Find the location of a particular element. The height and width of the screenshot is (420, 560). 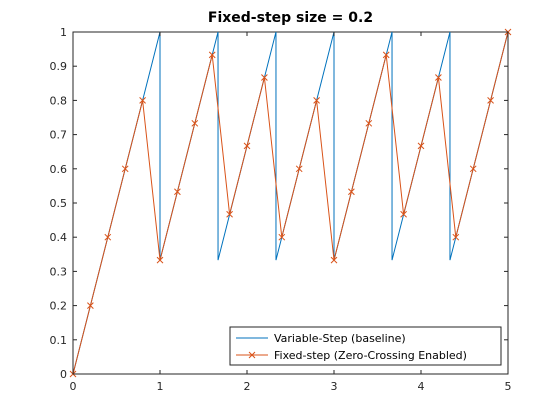

x-tick-label: 2 is located at coordinates (247, 386).